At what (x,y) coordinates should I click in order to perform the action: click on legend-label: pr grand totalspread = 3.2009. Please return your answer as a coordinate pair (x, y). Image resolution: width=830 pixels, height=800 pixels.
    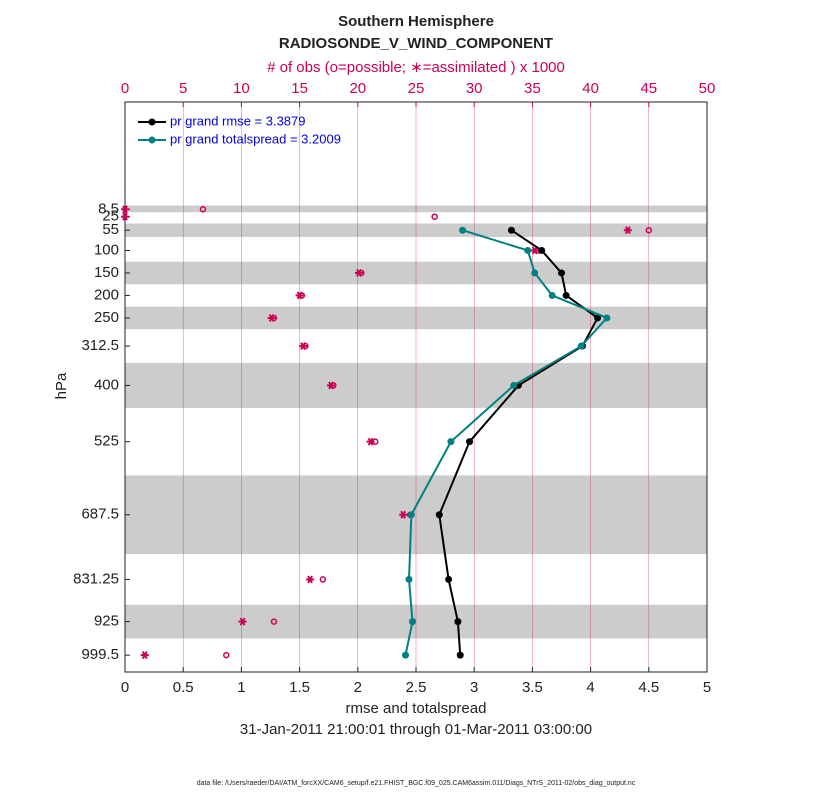
    Looking at the image, I should click on (255, 138).